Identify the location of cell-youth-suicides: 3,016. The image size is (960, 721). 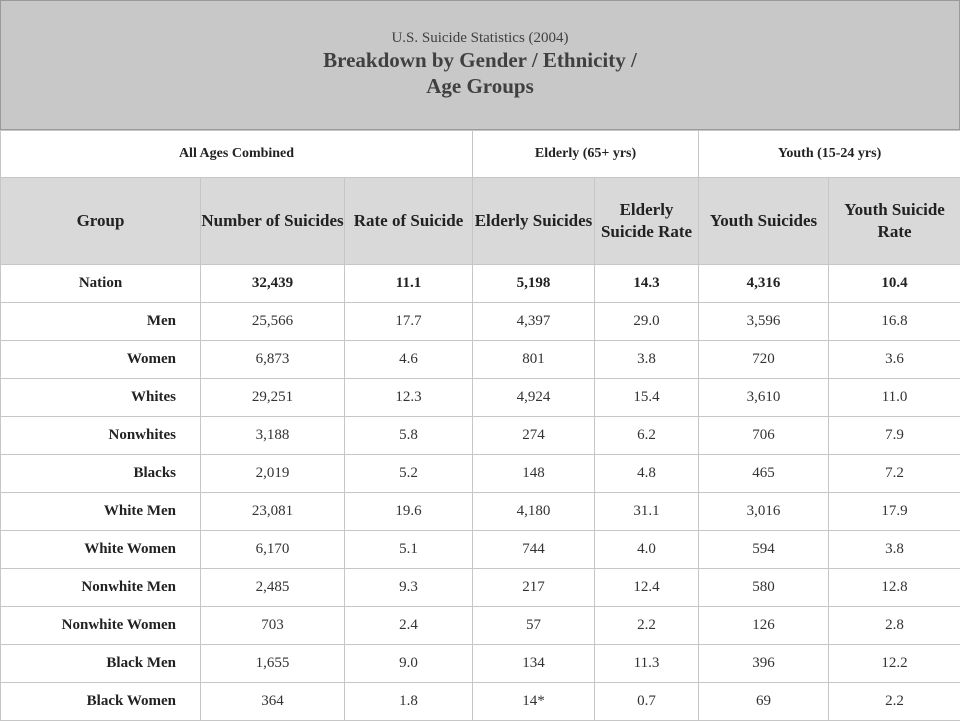
(764, 512).